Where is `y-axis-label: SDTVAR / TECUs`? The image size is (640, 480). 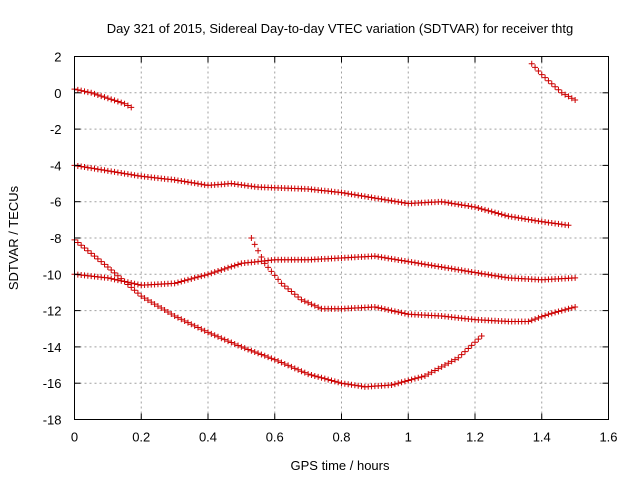 y-axis-label: SDTVAR / TECUs is located at coordinates (13, 237).